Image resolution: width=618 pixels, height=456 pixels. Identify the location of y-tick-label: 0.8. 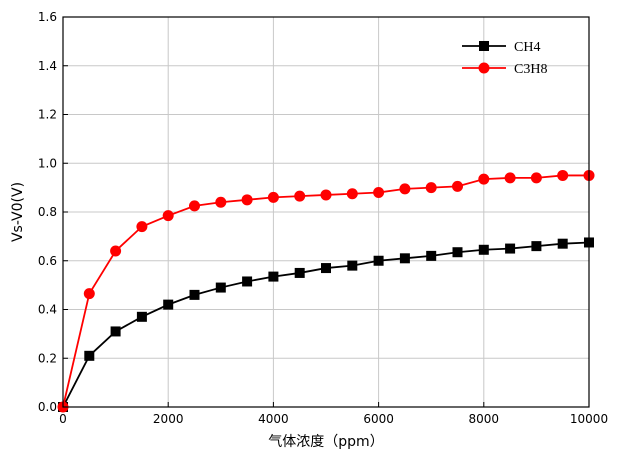
(47, 212).